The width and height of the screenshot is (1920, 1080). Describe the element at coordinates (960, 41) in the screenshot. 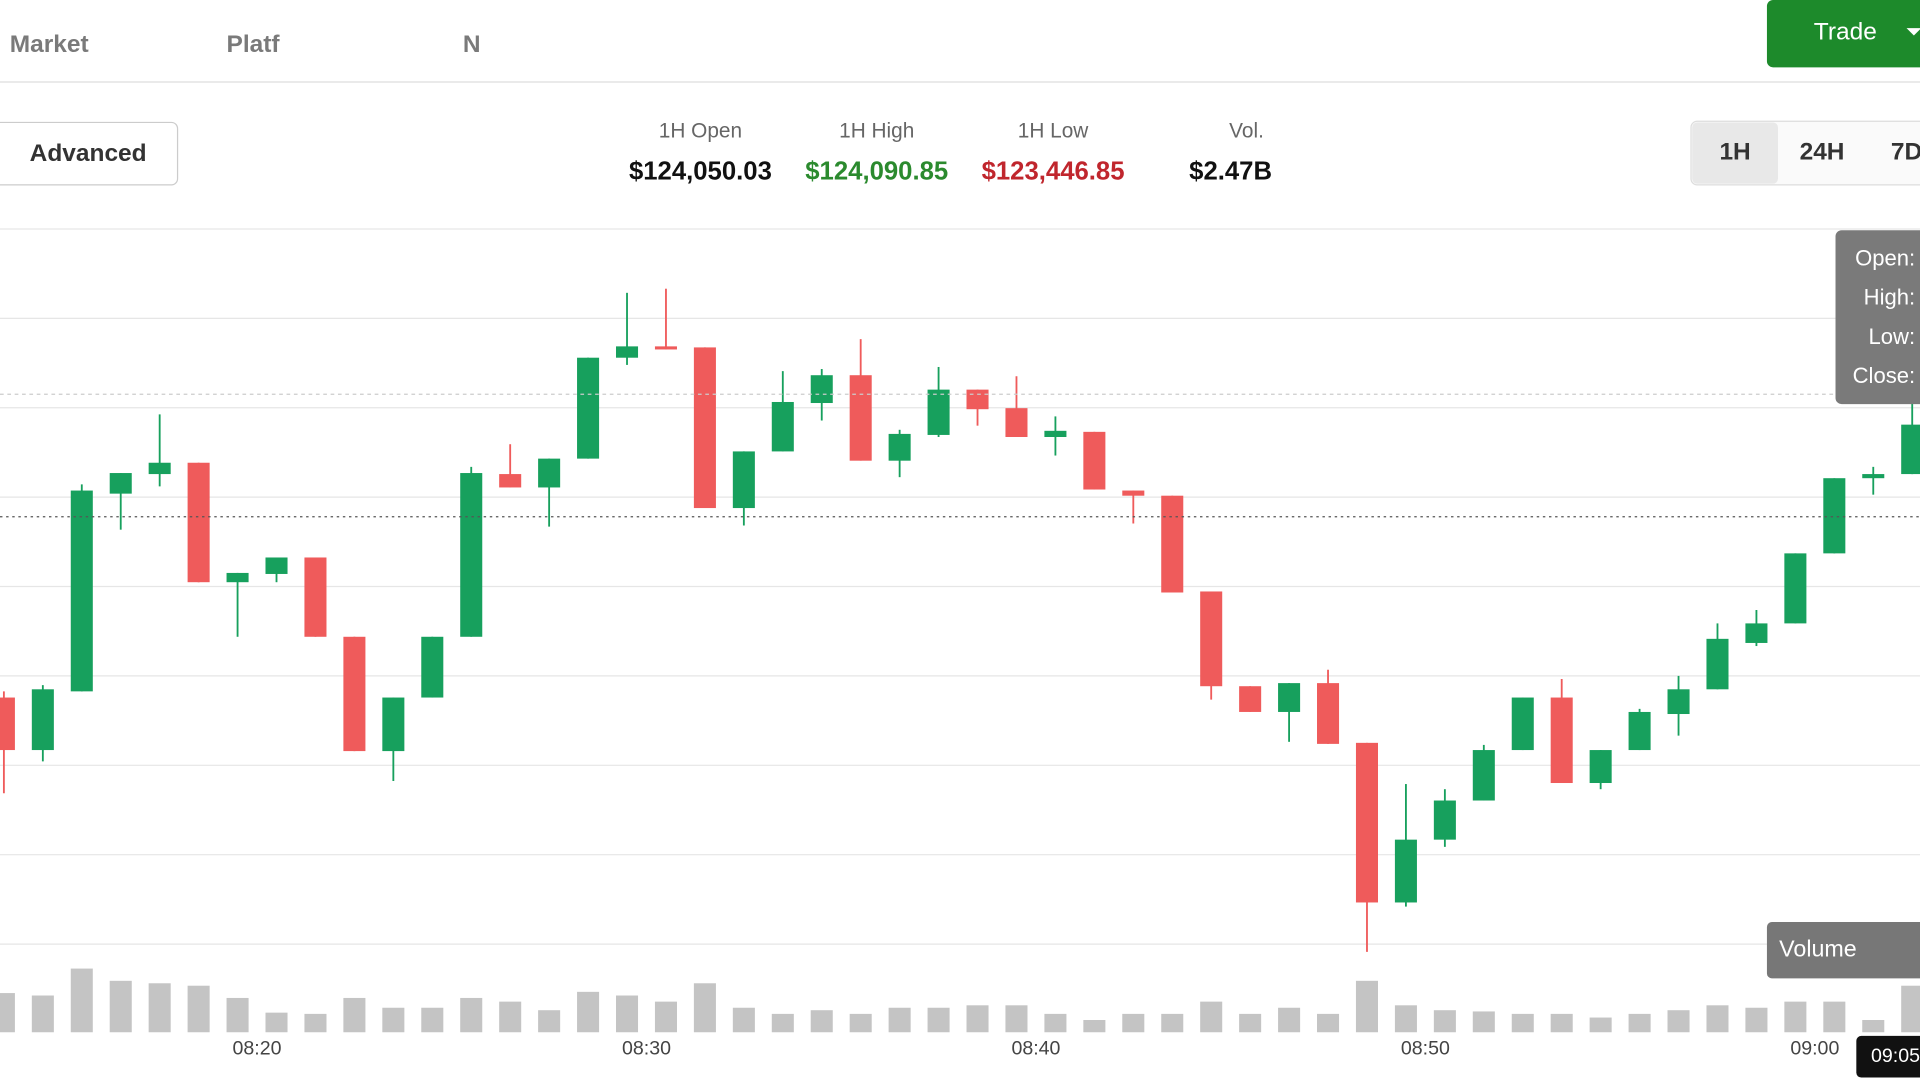

I see `nav-bar` at that location.